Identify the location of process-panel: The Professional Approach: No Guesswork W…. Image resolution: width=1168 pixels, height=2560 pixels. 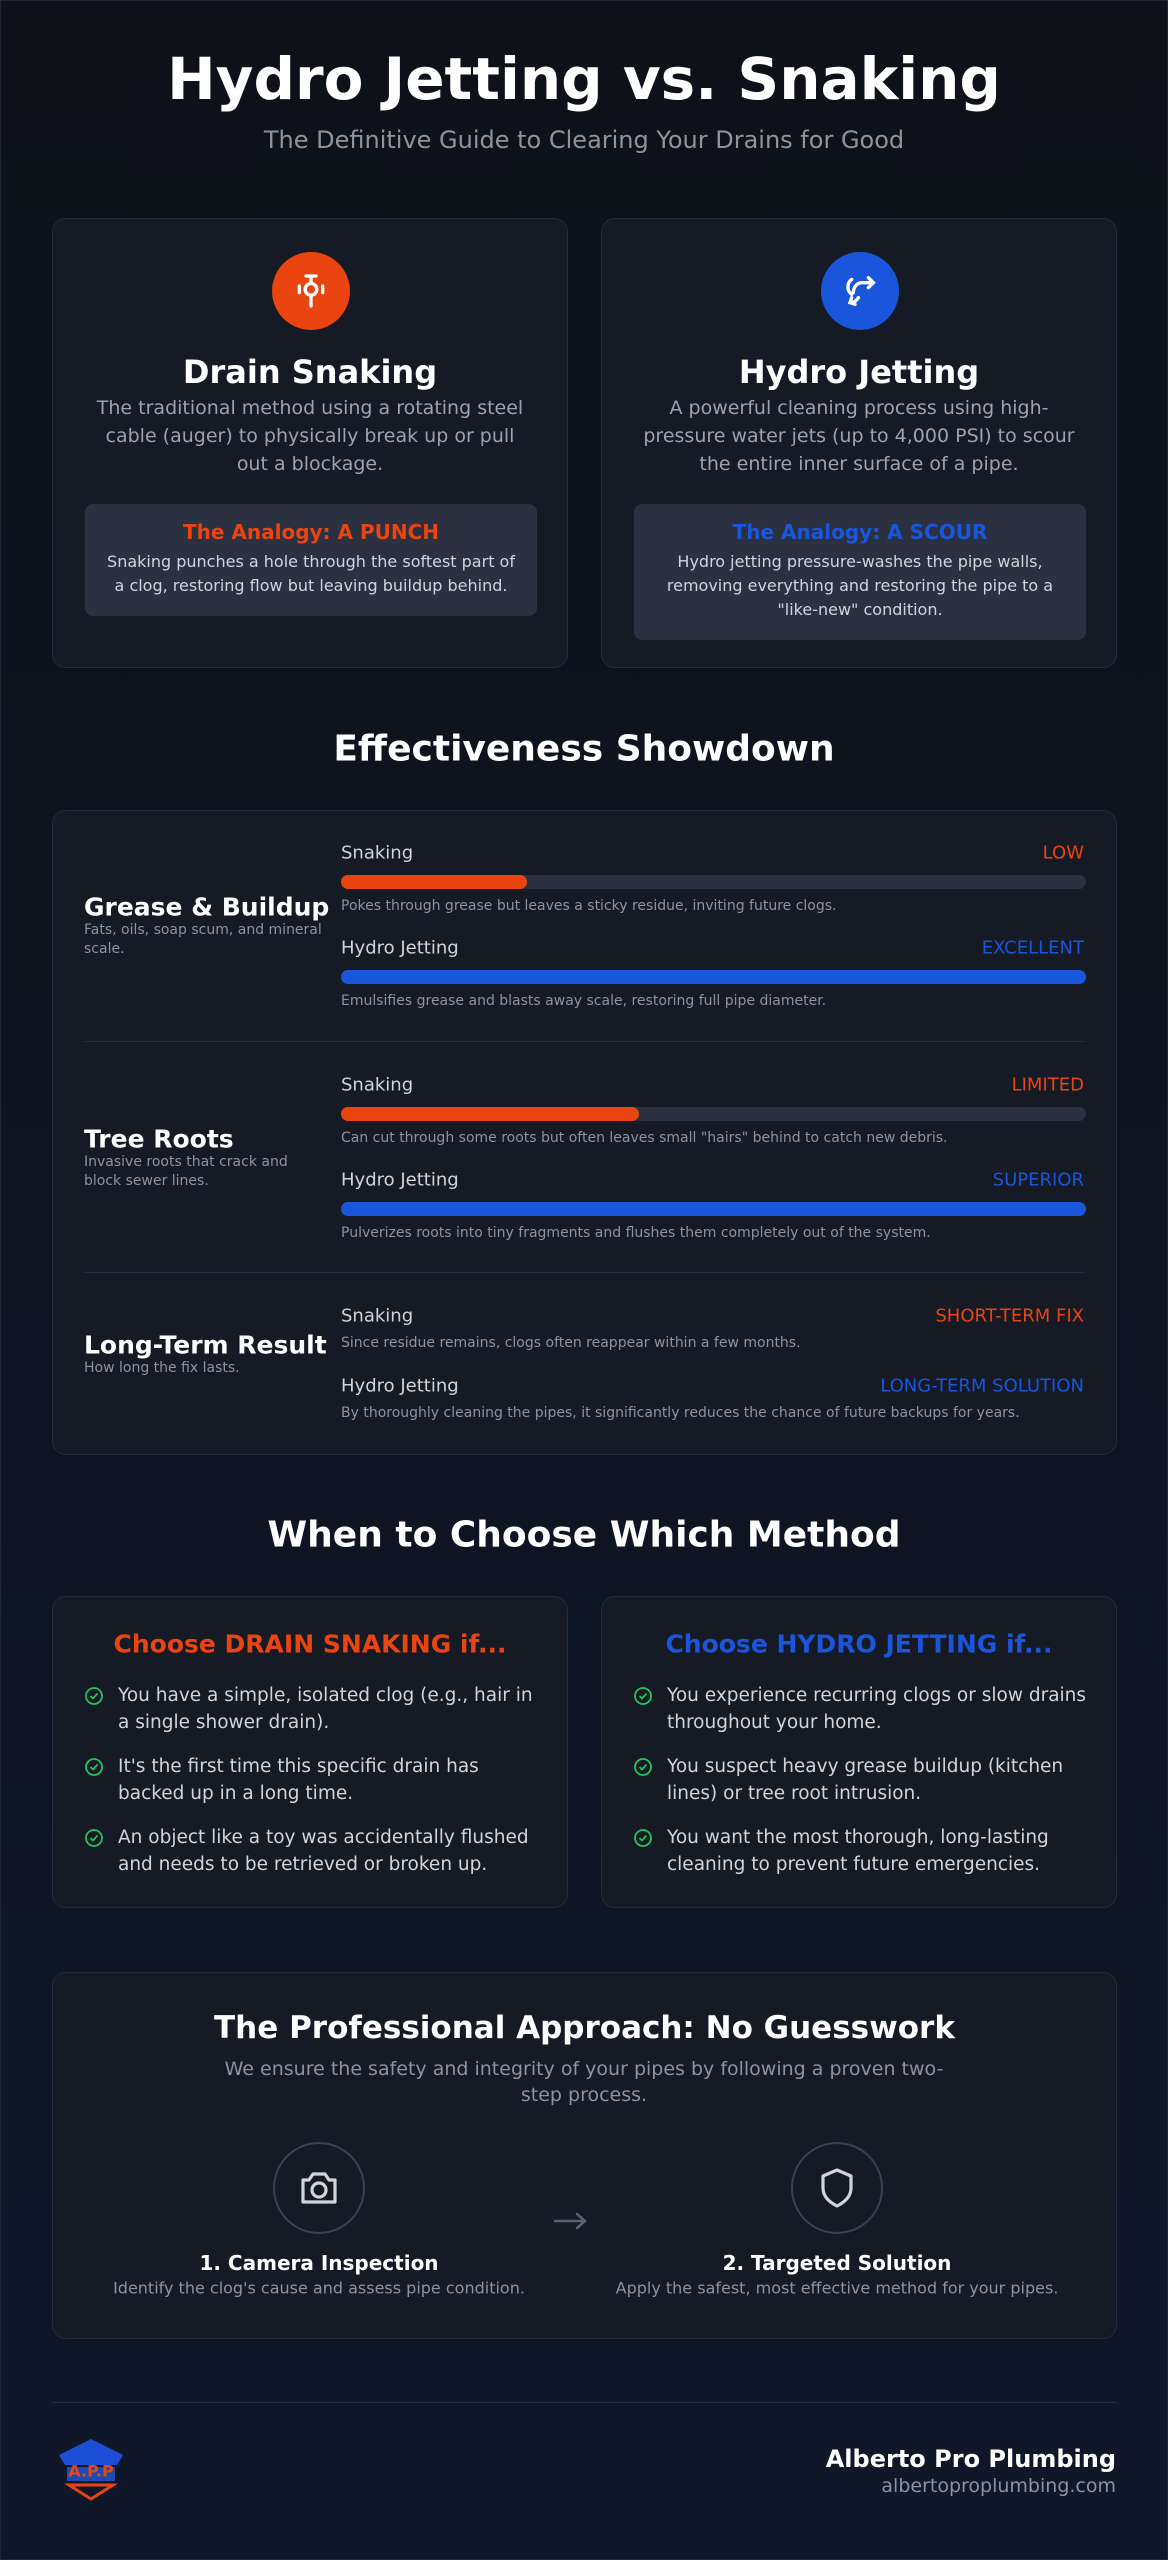
(584, 2155).